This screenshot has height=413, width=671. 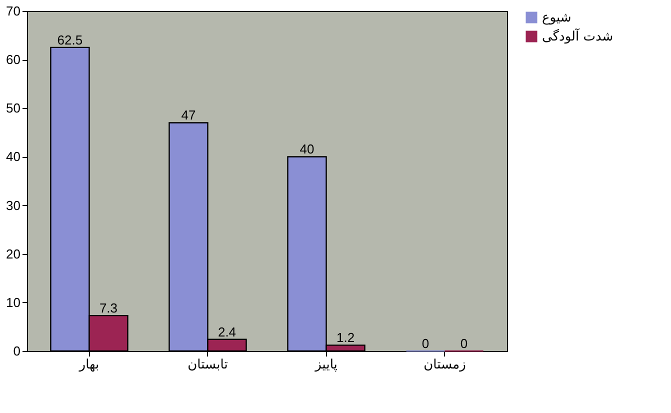 I want to click on data-label: 47, so click(x=188, y=115).